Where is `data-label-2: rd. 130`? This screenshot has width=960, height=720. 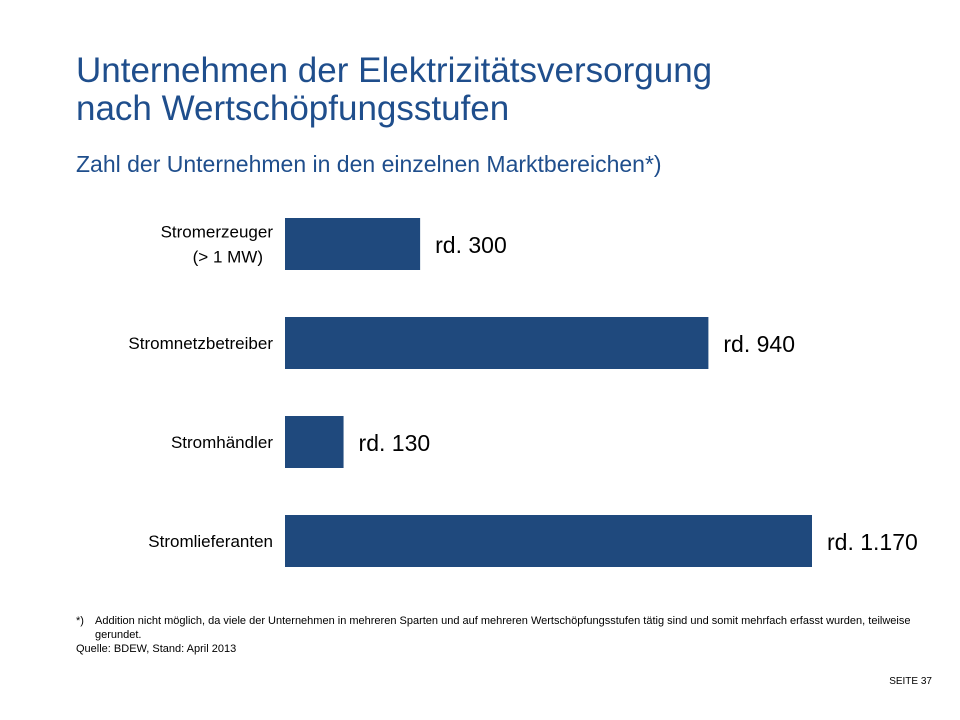
data-label-2: rd. 130 is located at coordinates (395, 443).